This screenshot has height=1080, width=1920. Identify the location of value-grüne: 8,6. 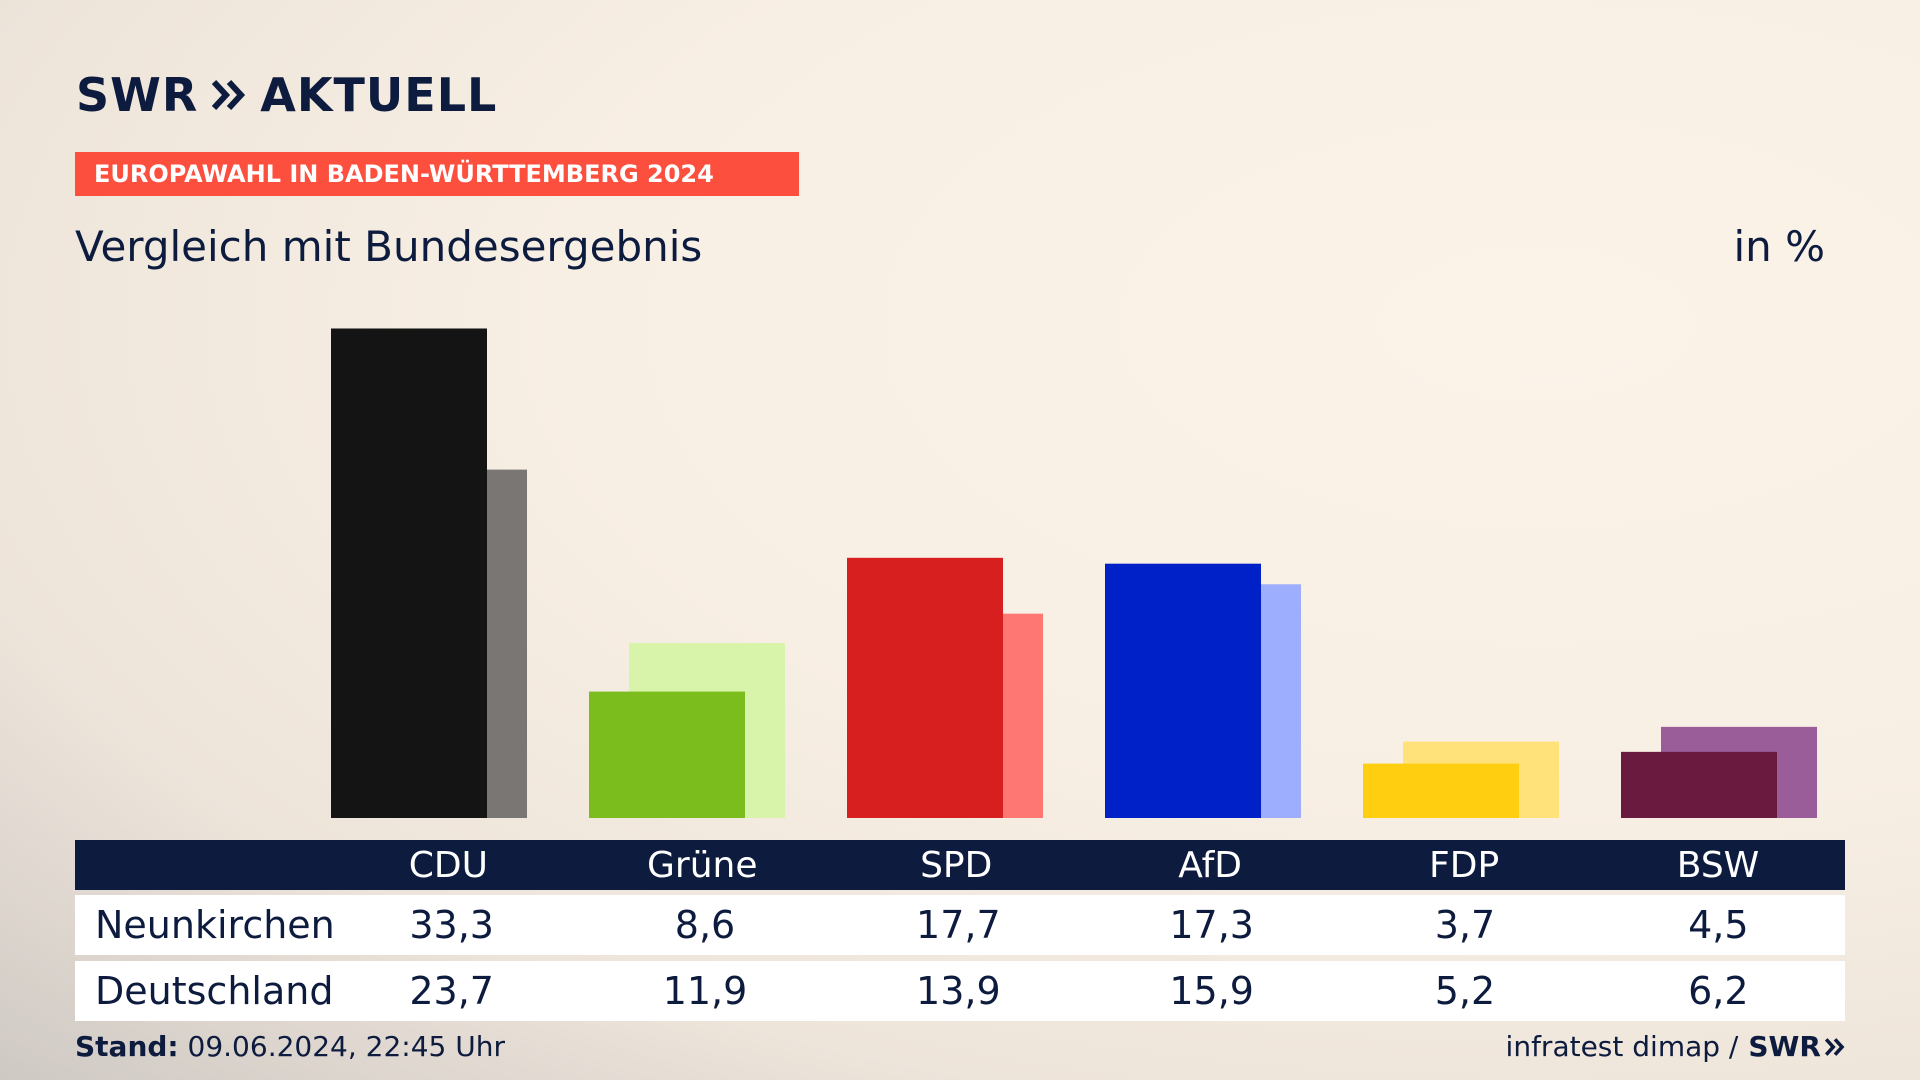
(705, 925).